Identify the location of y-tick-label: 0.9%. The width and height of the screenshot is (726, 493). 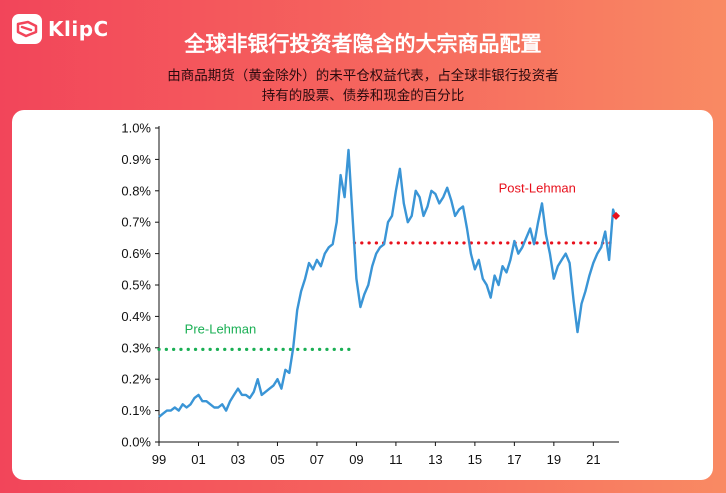
(136, 159).